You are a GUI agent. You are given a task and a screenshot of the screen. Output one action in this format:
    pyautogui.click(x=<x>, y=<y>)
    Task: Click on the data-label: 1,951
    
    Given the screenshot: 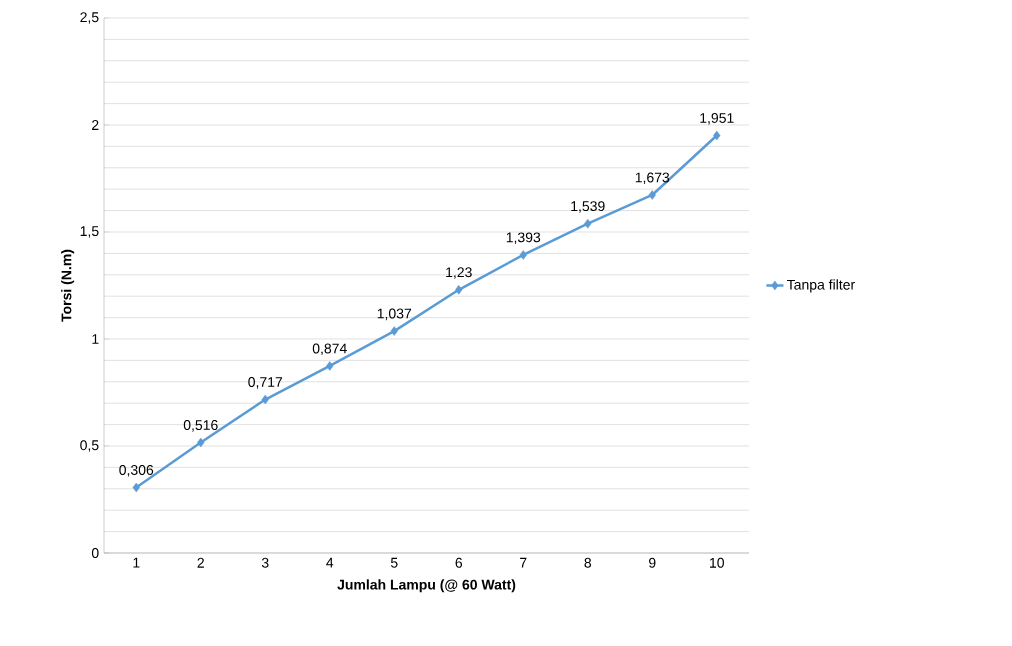 What is the action you would take?
    pyautogui.click(x=717, y=118)
    